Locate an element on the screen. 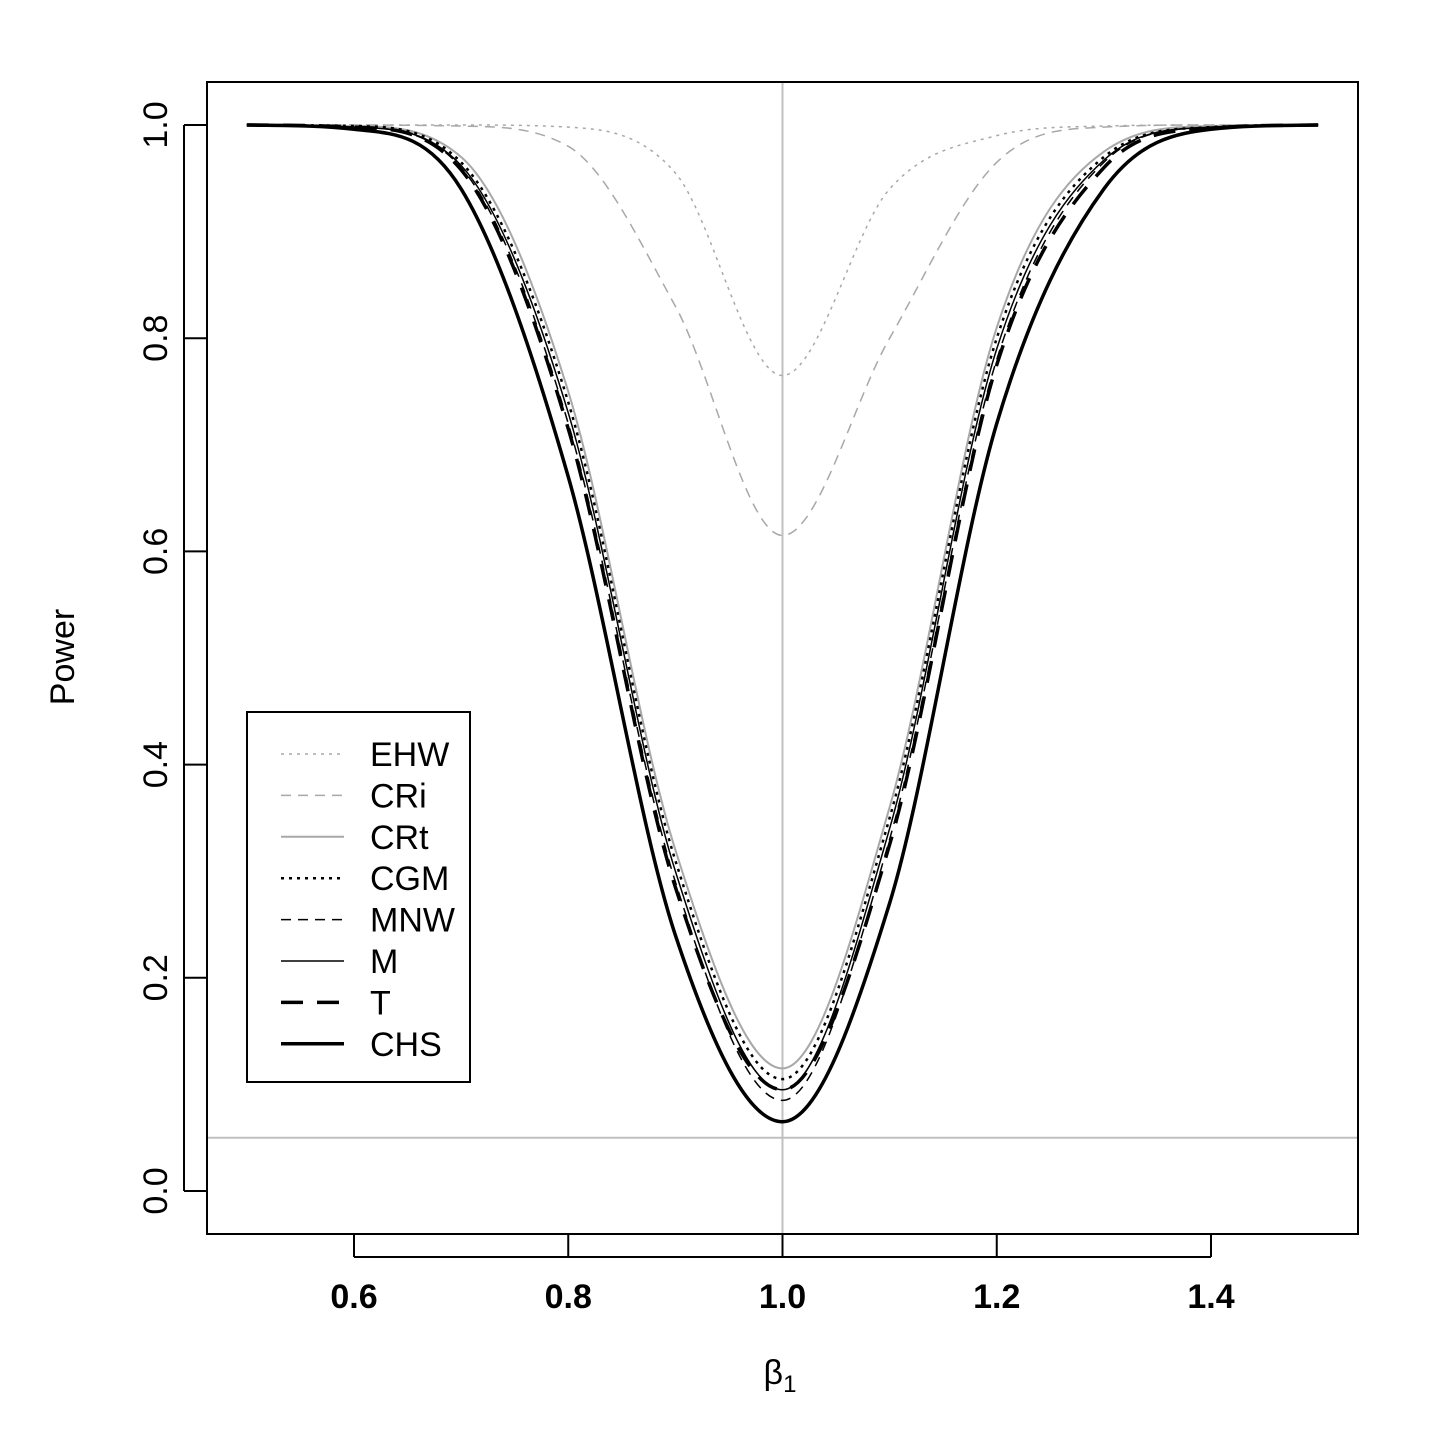  legend-label-ehw: EHW is located at coordinates (409, 755).